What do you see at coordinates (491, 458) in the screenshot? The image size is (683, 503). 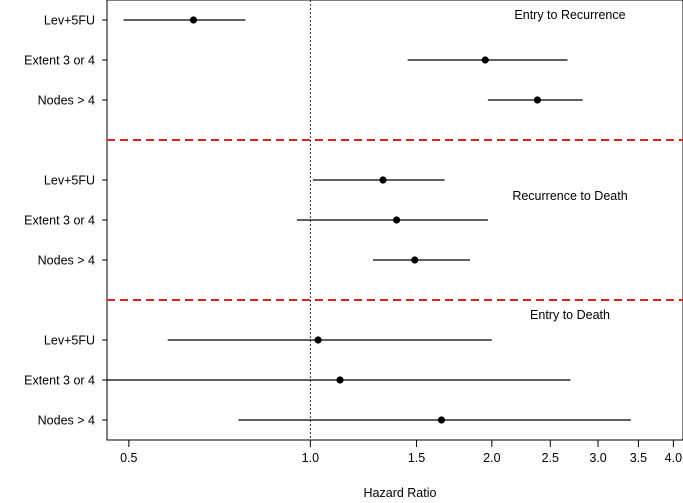 I see `x-tick-label: 2.0` at bounding box center [491, 458].